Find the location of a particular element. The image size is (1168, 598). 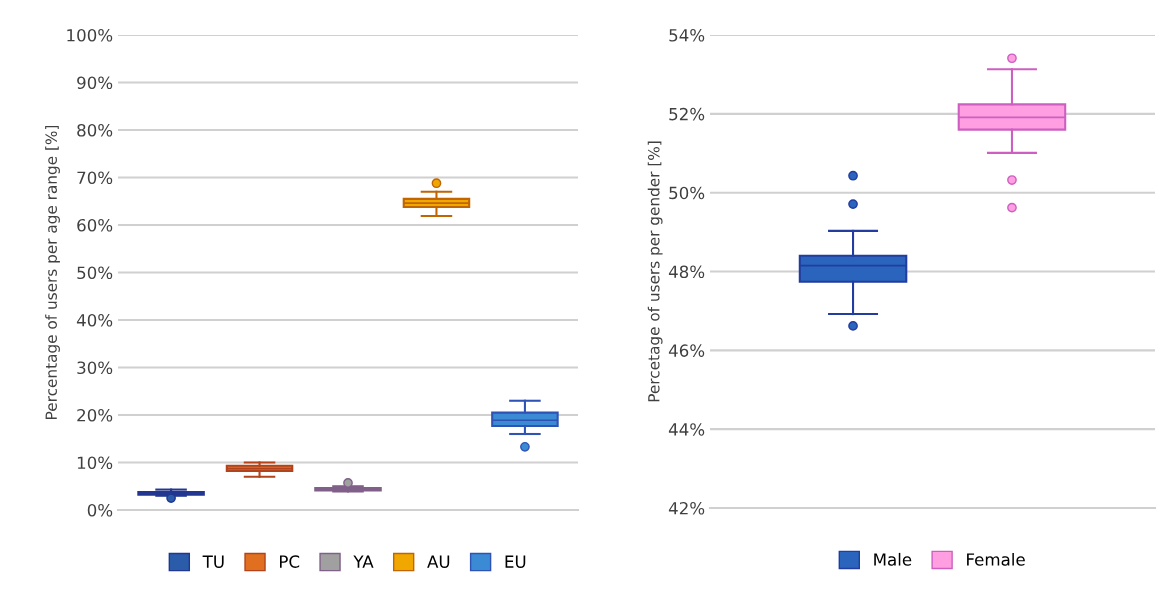

y-tick-label: 0% is located at coordinates (100, 510).